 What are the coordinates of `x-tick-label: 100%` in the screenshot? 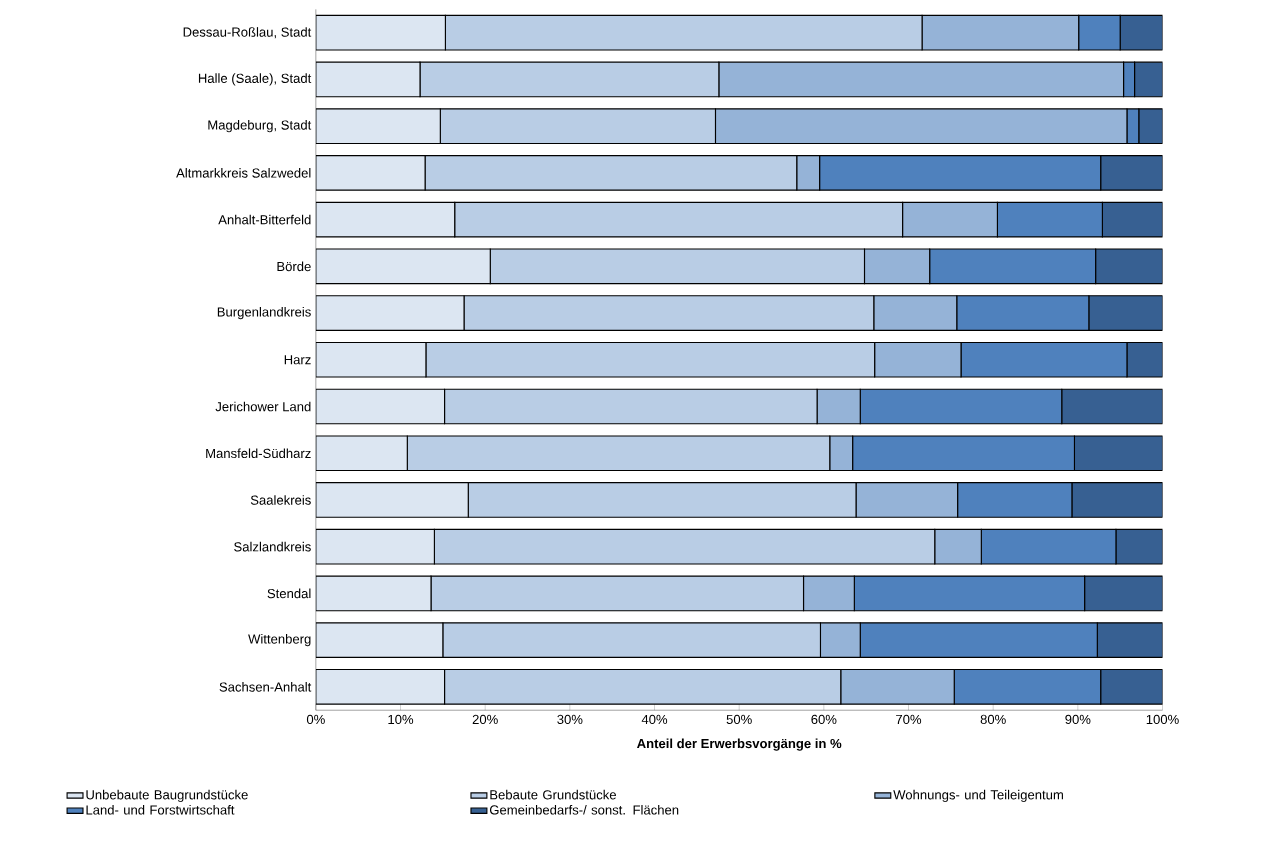 It's located at (1162, 719).